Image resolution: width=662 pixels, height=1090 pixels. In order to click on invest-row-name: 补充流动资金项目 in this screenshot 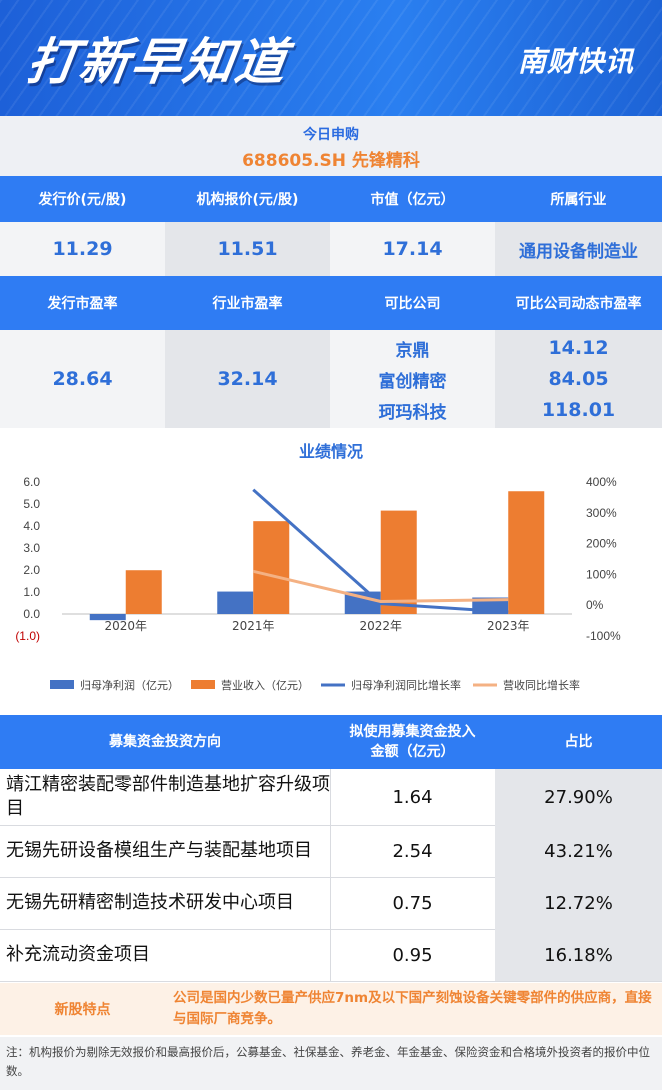, I will do `click(165, 955)`.